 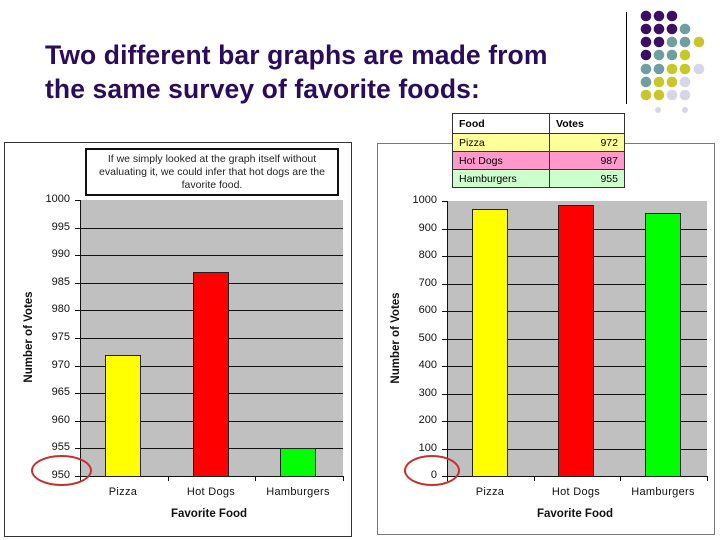 I want to click on row-food: Pizza, so click(x=501, y=142).